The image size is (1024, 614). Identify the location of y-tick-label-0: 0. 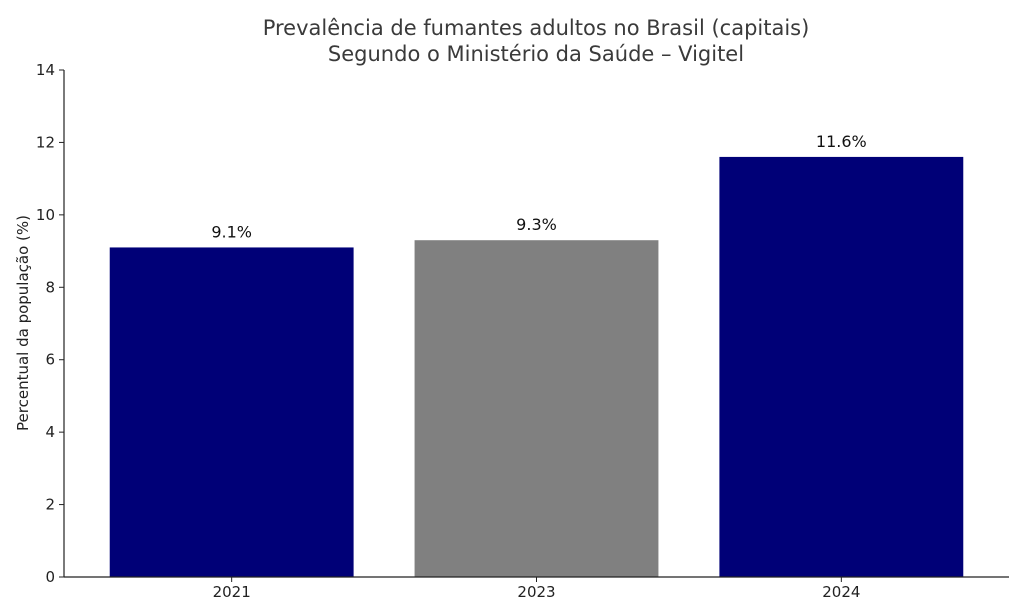
(50, 577).